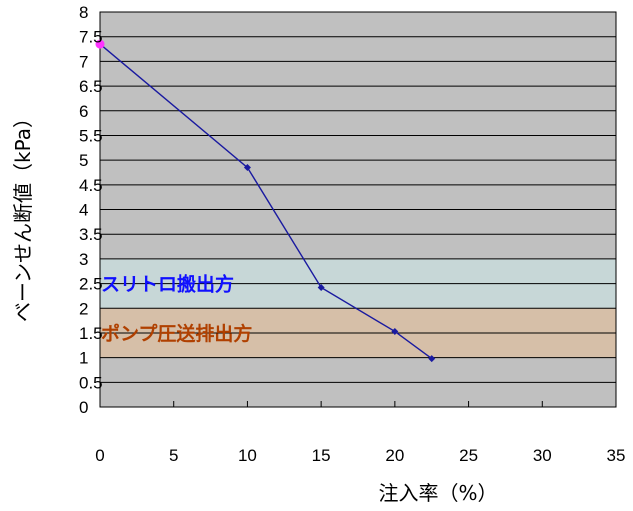 The height and width of the screenshot is (511, 633). Describe the element at coordinates (83, 259) in the screenshot. I see `y-tick-label: 3` at that location.